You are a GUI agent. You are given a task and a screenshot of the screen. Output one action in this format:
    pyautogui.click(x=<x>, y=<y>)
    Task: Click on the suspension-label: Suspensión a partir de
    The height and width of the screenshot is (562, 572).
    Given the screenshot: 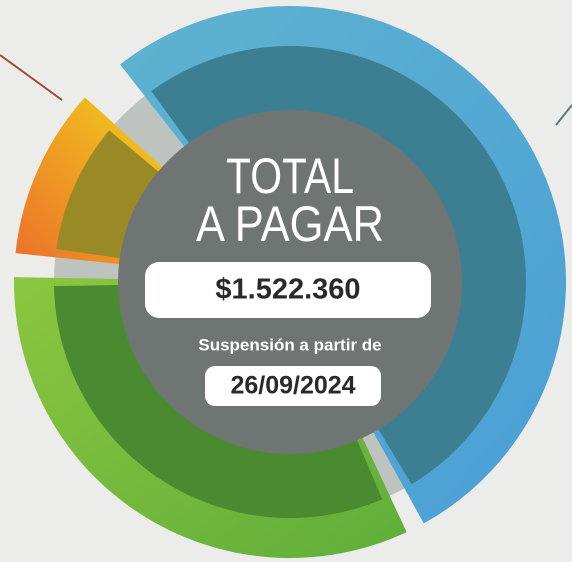 What is the action you would take?
    pyautogui.click(x=289, y=344)
    